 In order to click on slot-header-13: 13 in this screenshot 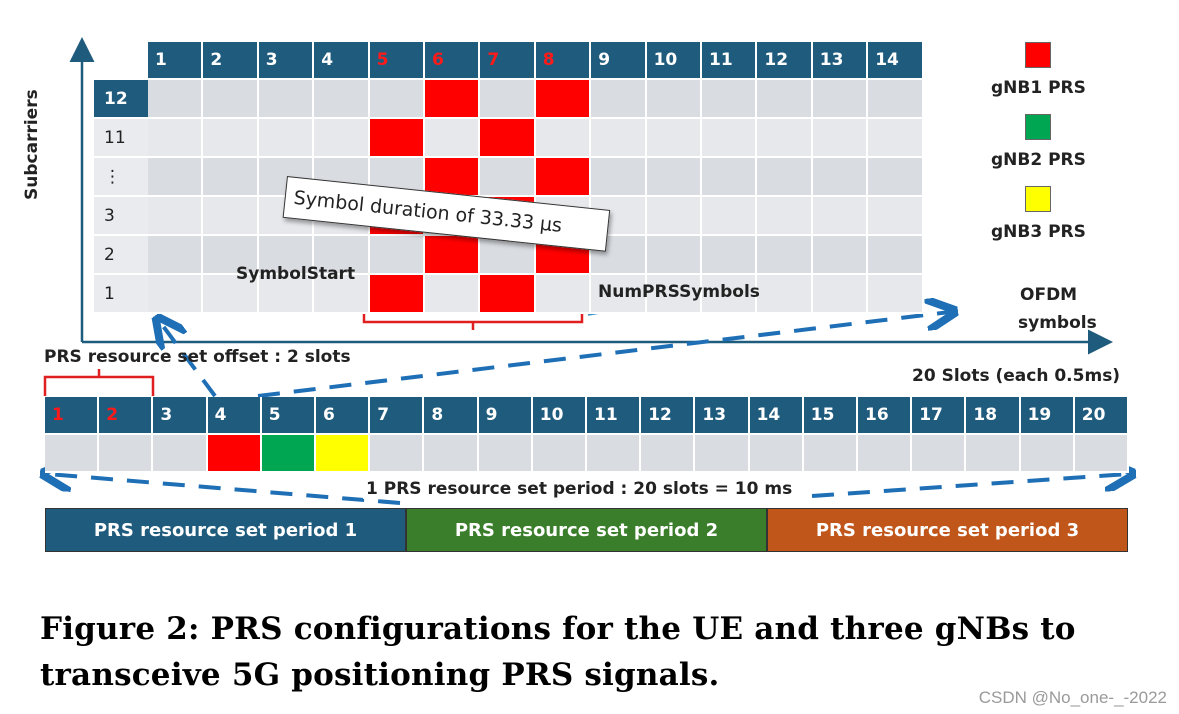, I will do `click(722, 415)`.